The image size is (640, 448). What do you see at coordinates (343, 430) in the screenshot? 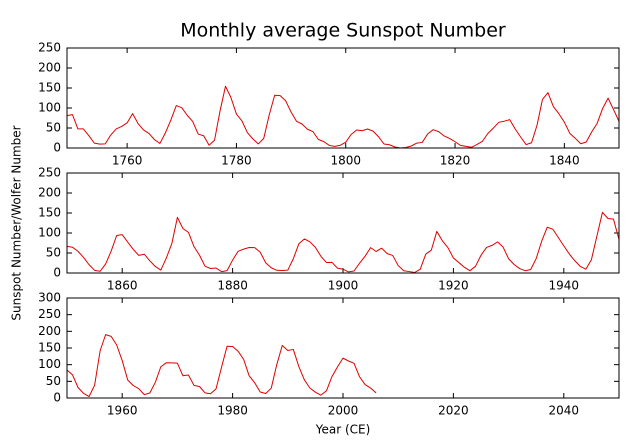
I see `x-axis-label: Year (CE)` at bounding box center [343, 430].